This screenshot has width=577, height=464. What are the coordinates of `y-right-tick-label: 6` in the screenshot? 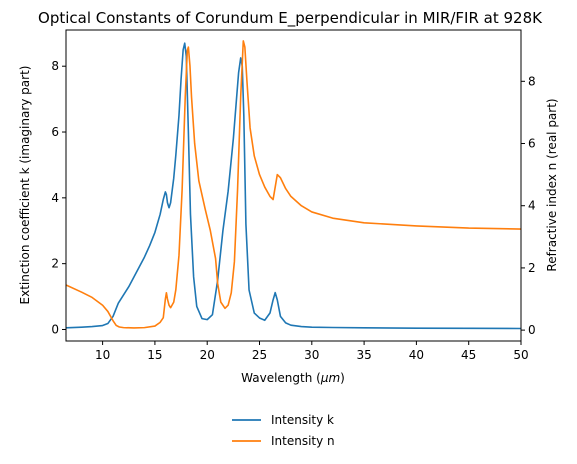 It's located at (532, 144).